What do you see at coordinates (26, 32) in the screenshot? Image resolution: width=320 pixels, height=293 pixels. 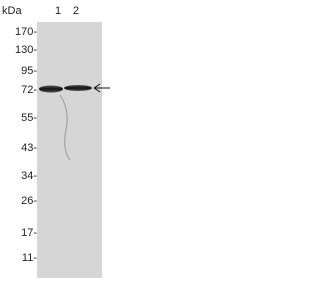 I see `marker-label: 170-` at bounding box center [26, 32].